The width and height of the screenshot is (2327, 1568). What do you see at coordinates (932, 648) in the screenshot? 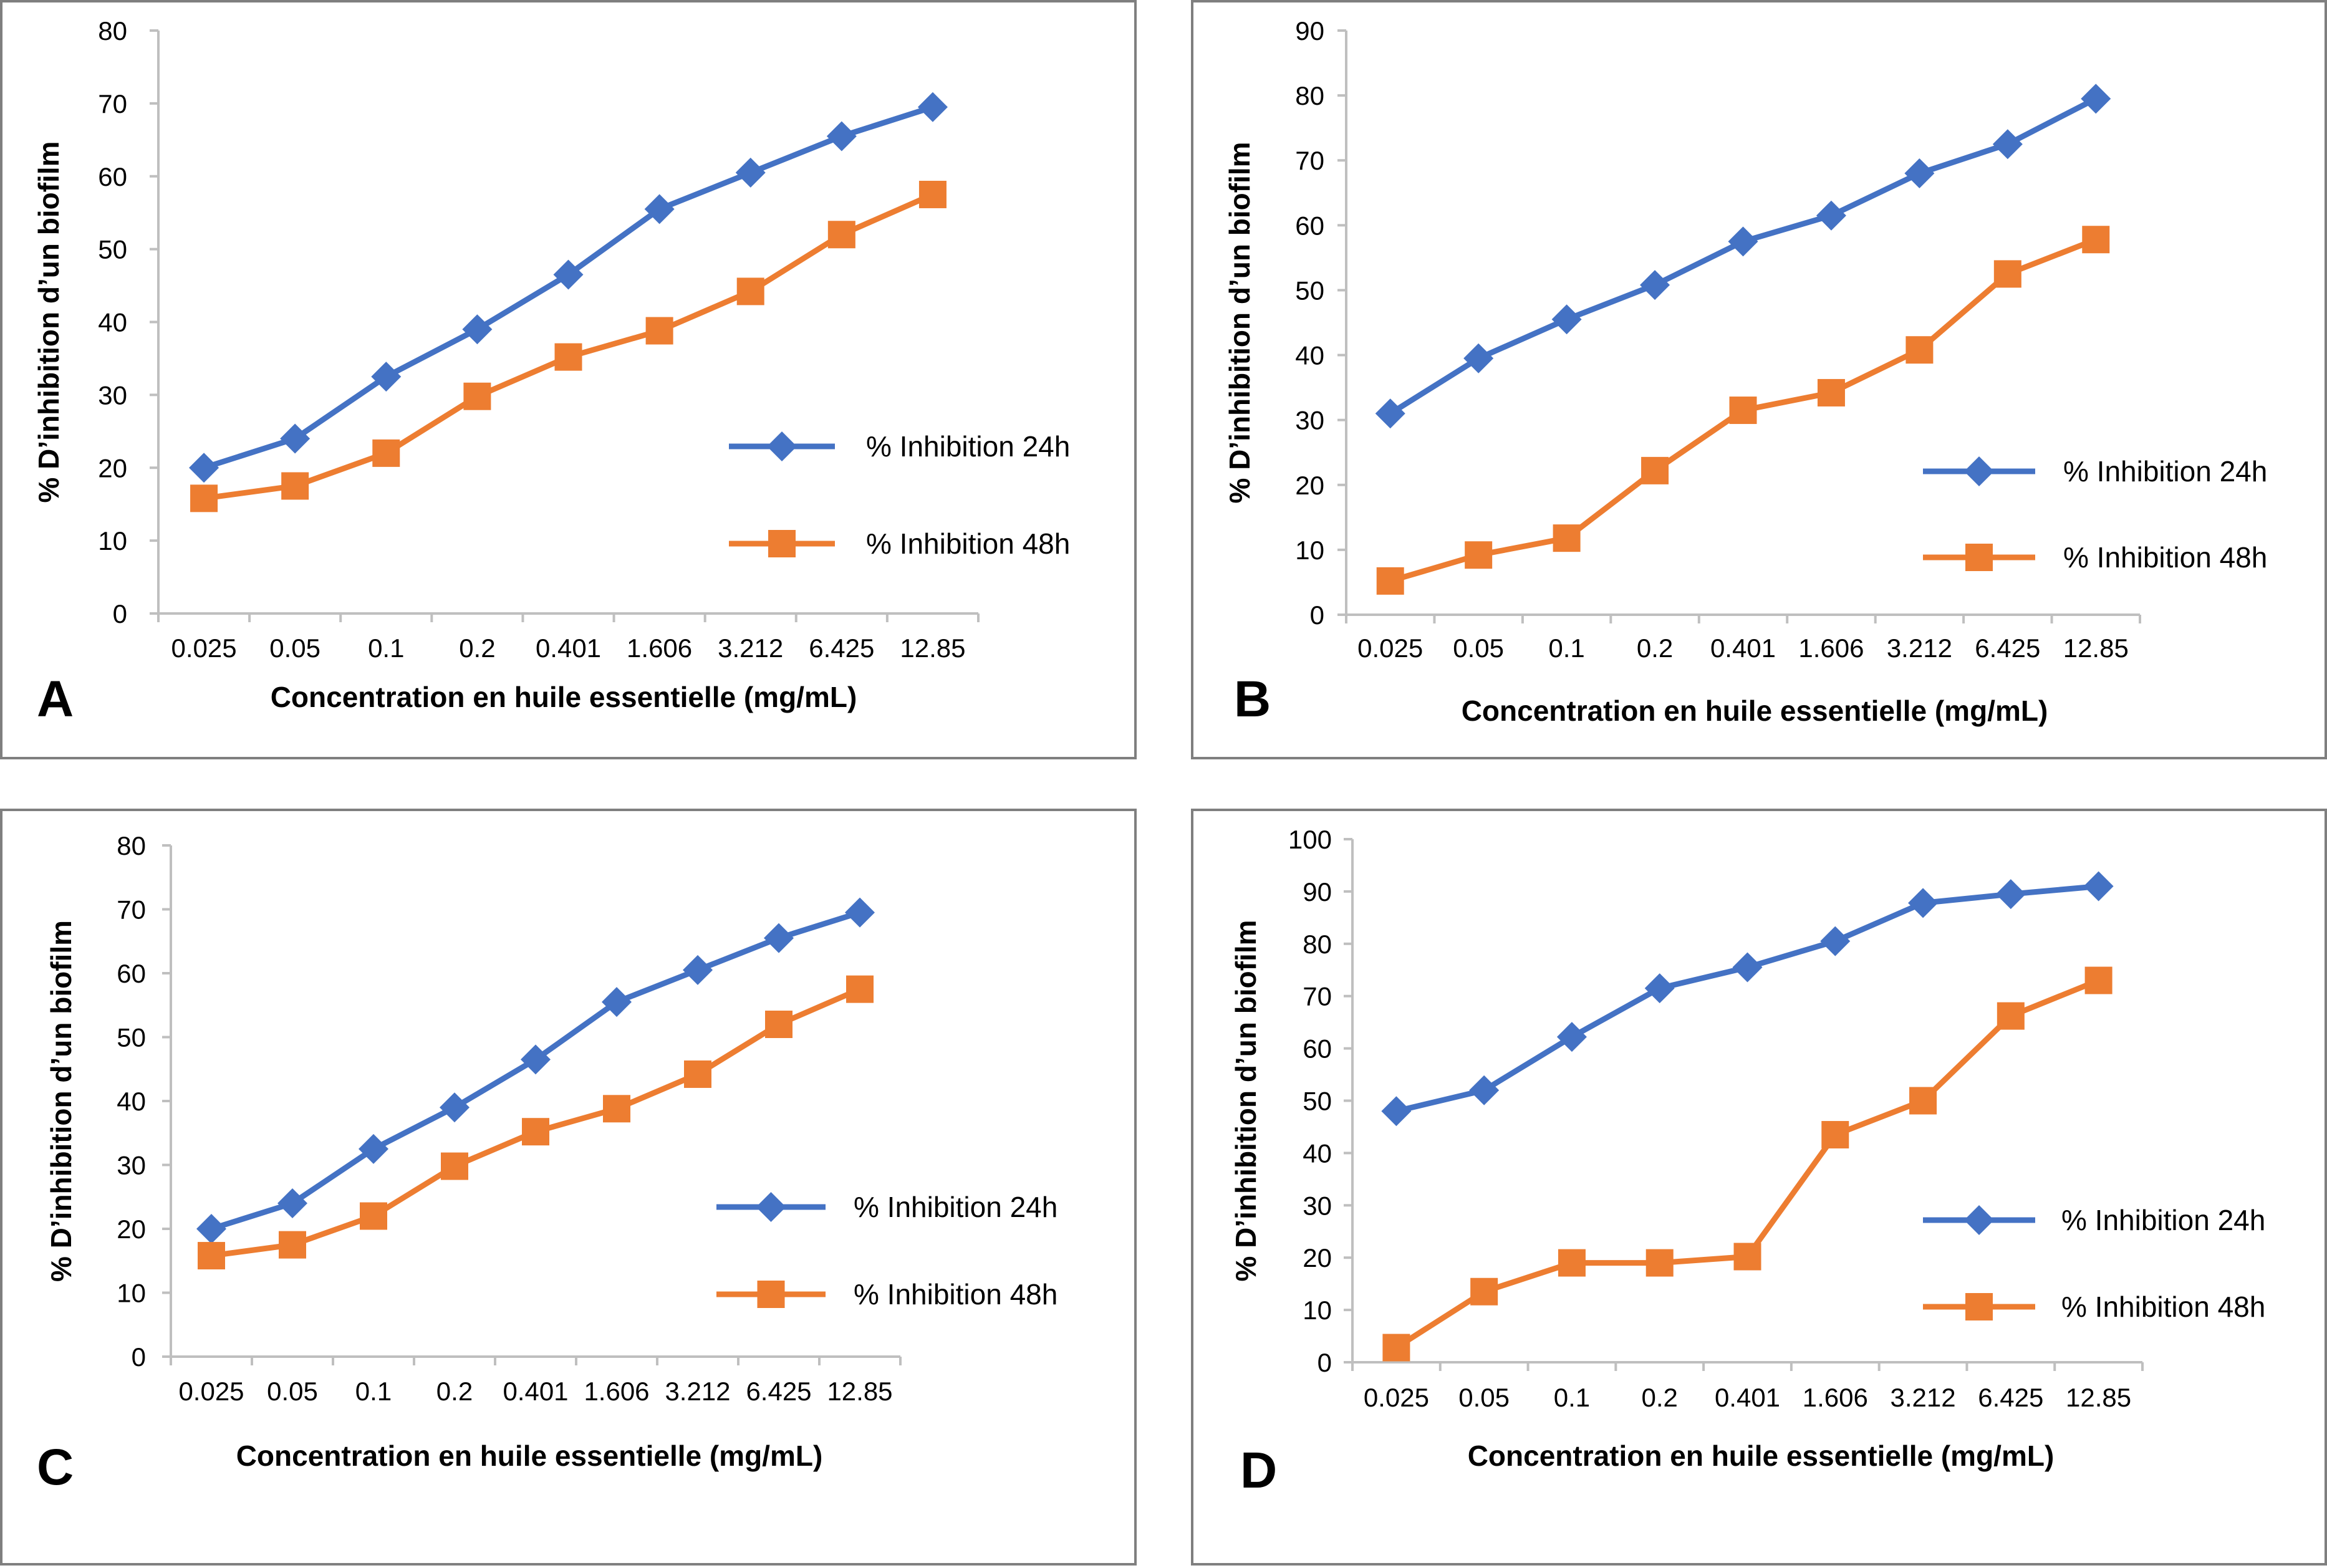
I see `x-tick-label: 12.85` at bounding box center [932, 648].